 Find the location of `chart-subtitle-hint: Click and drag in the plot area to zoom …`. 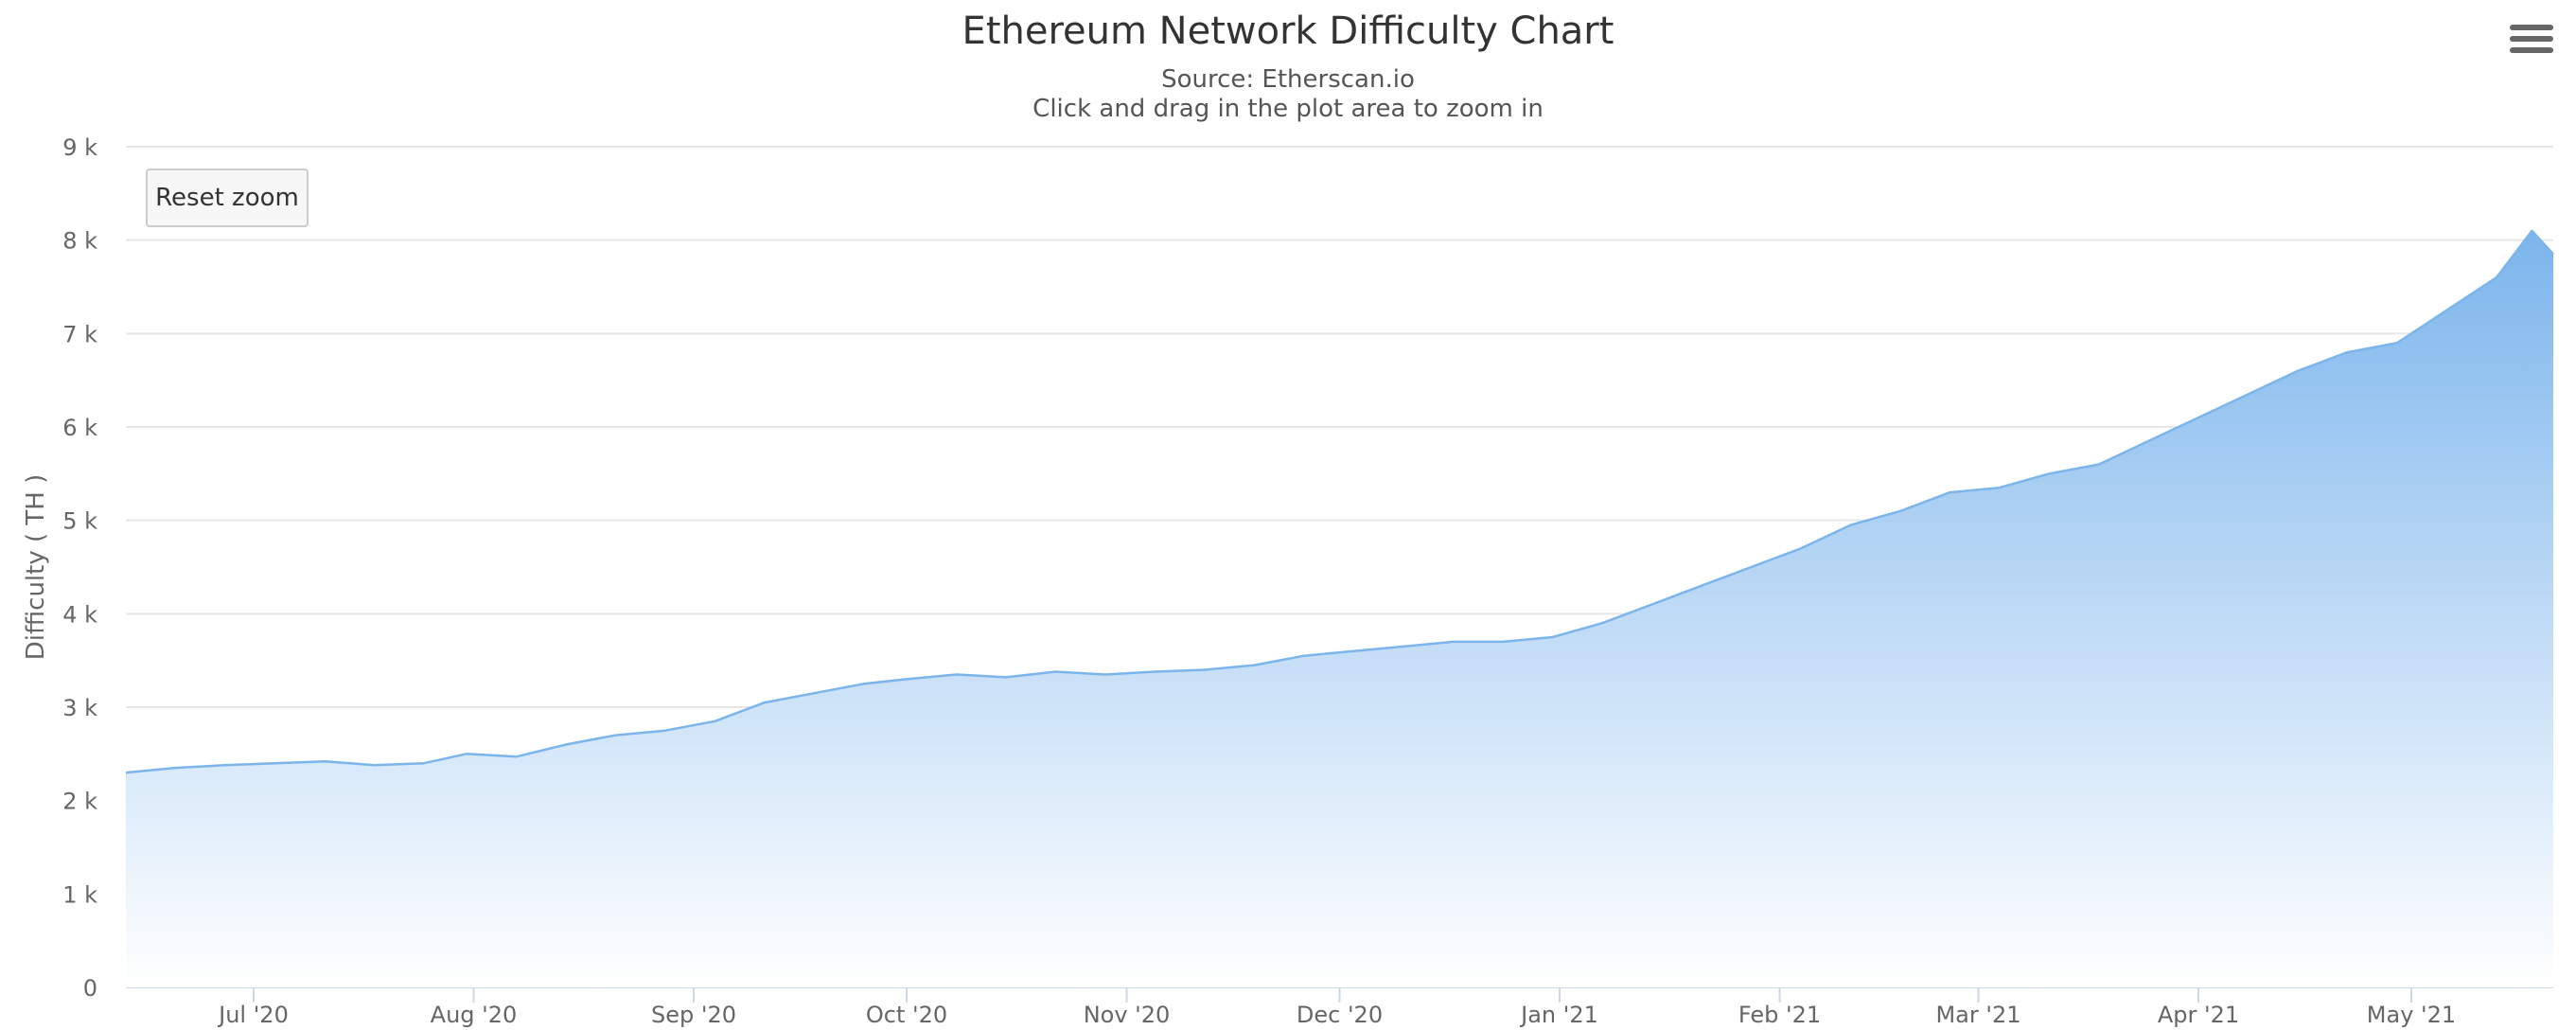

chart-subtitle-hint: Click and drag in the plot area to zoom … is located at coordinates (1288, 109).